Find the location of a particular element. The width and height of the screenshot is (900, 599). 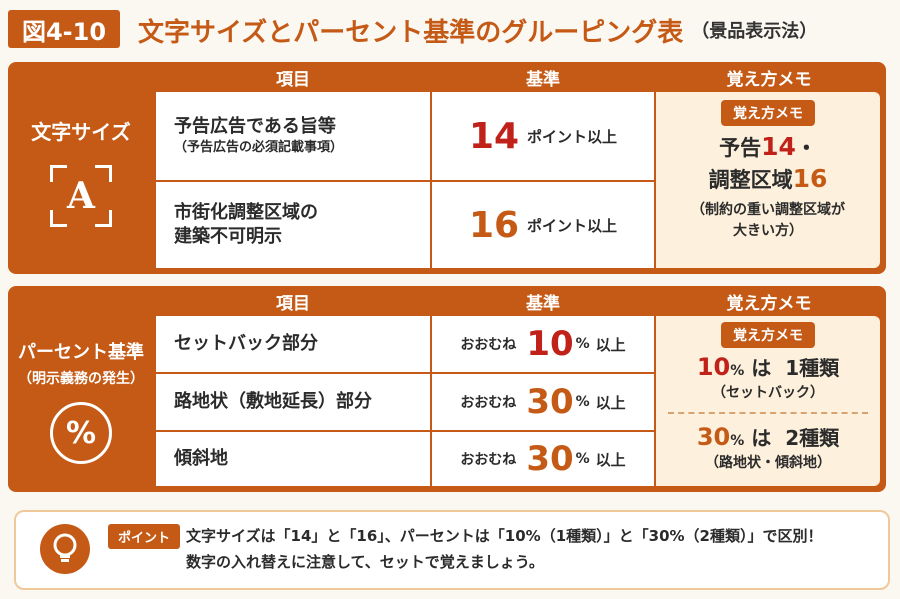

item-cell: 市街化調整区域の 建築不可明示 is located at coordinates (293, 225).